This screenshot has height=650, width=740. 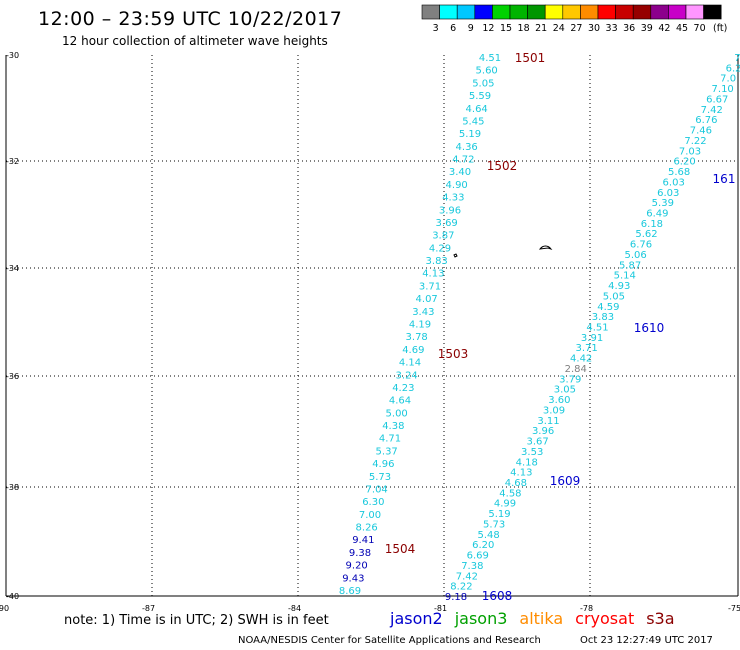 What do you see at coordinates (489, 535) in the screenshot?
I see `wave-height-value: 5.48` at bounding box center [489, 535].